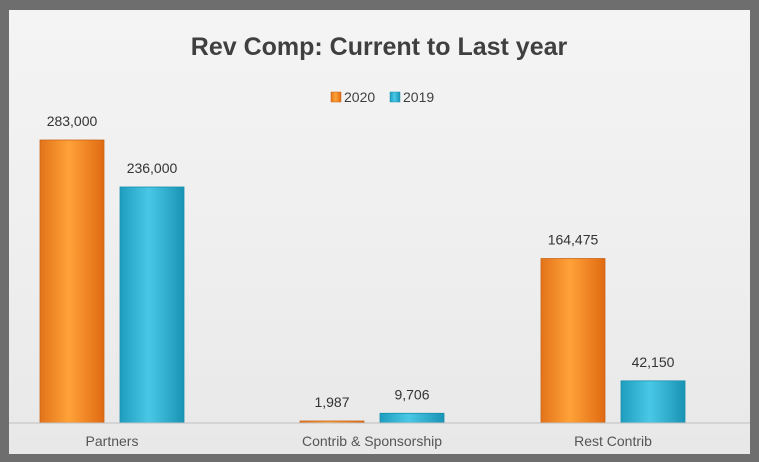 Image resolution: width=759 pixels, height=462 pixels. I want to click on bar-rest-contrib-2020, so click(573, 341).